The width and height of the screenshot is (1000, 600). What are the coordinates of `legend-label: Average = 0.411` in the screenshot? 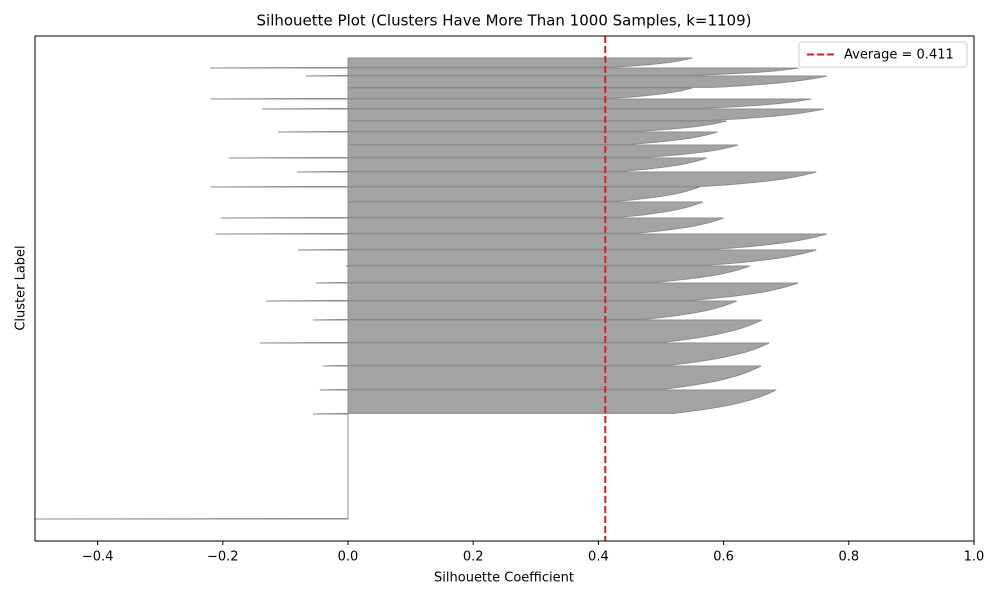 It's located at (899, 55).